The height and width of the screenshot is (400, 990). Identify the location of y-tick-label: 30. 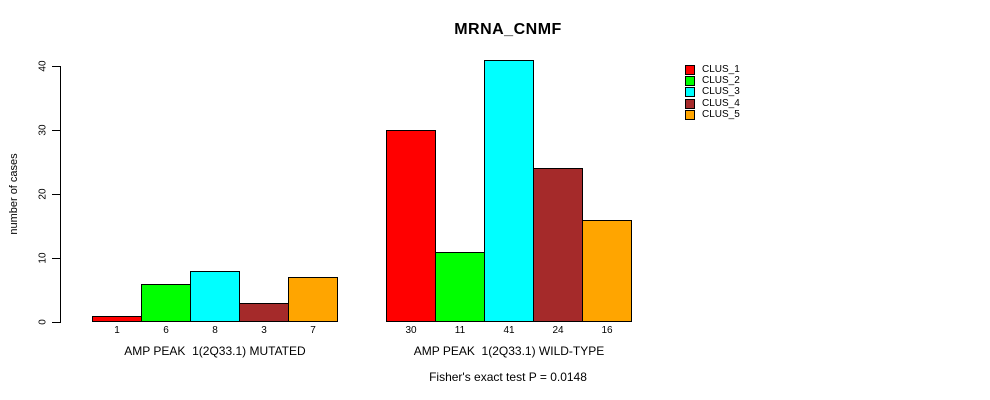
(43, 130).